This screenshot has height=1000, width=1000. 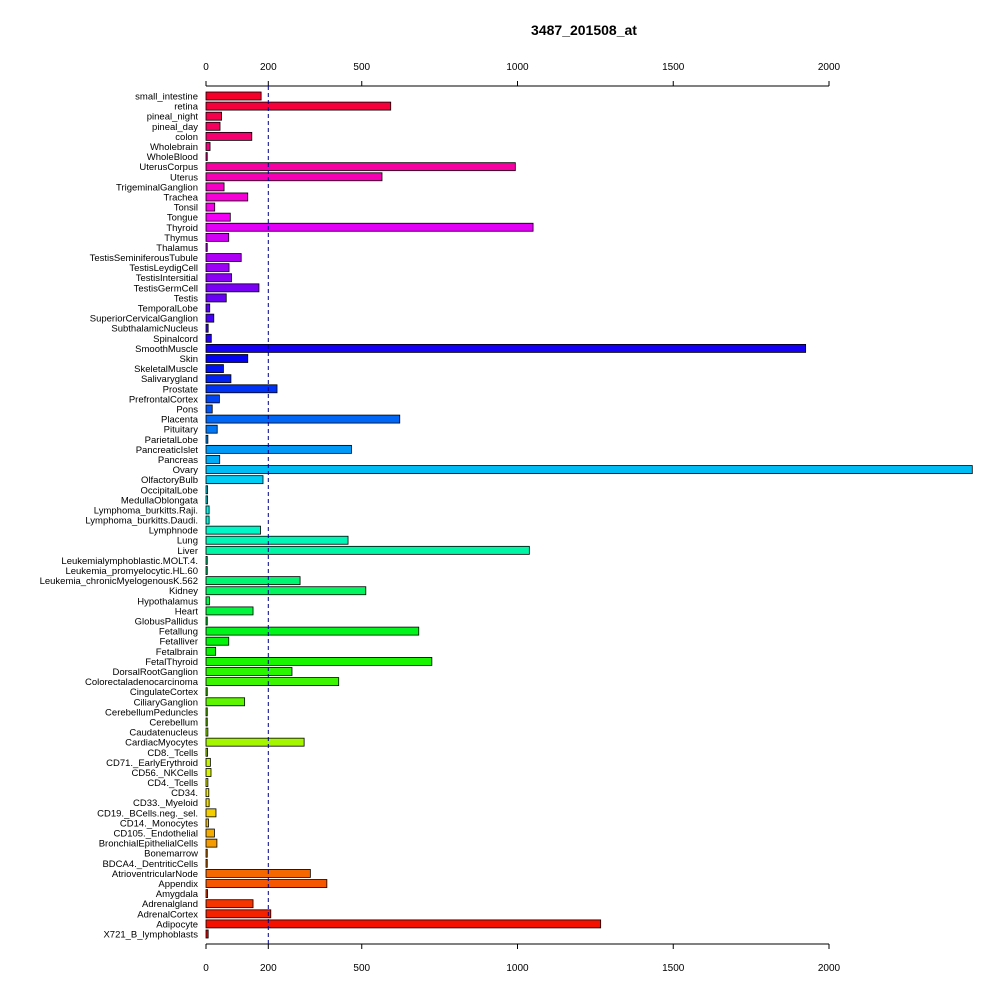 What do you see at coordinates (206, 853) in the screenshot?
I see `bar-Bonemarrow` at bounding box center [206, 853].